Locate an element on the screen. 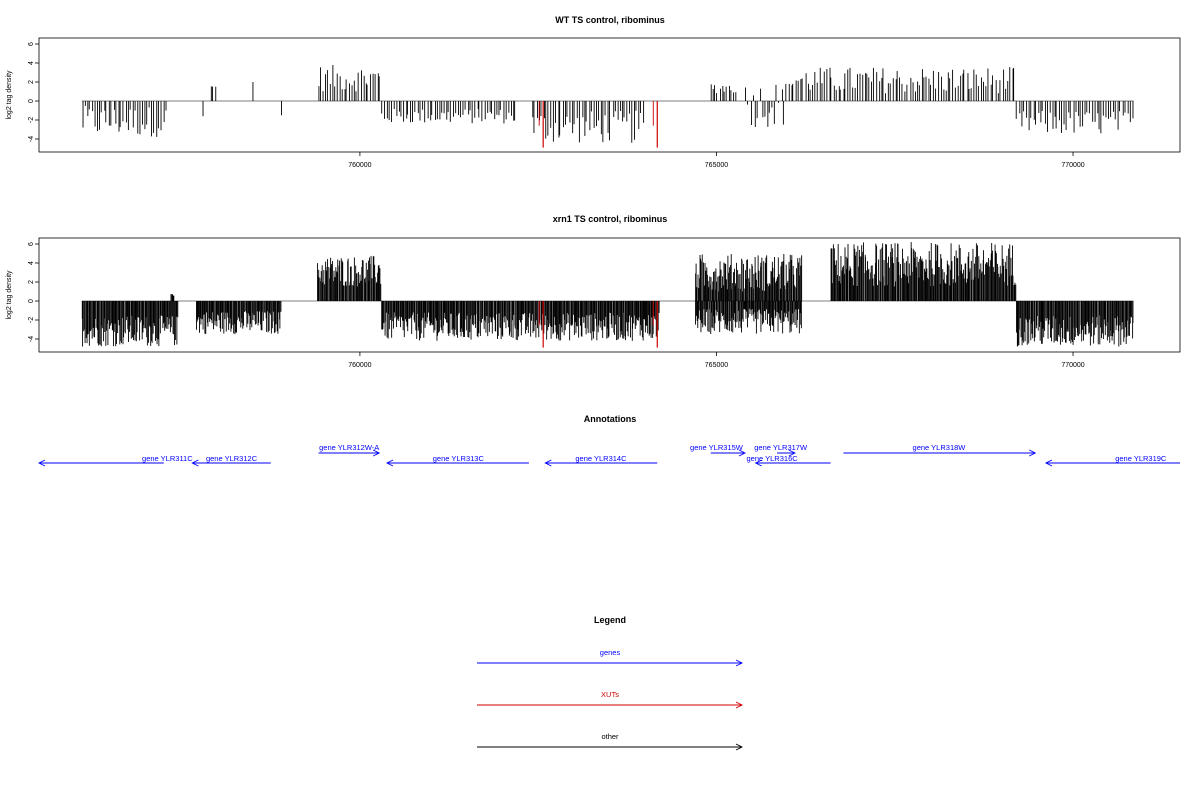  gene-label: gene YLR316C is located at coordinates (773, 458).